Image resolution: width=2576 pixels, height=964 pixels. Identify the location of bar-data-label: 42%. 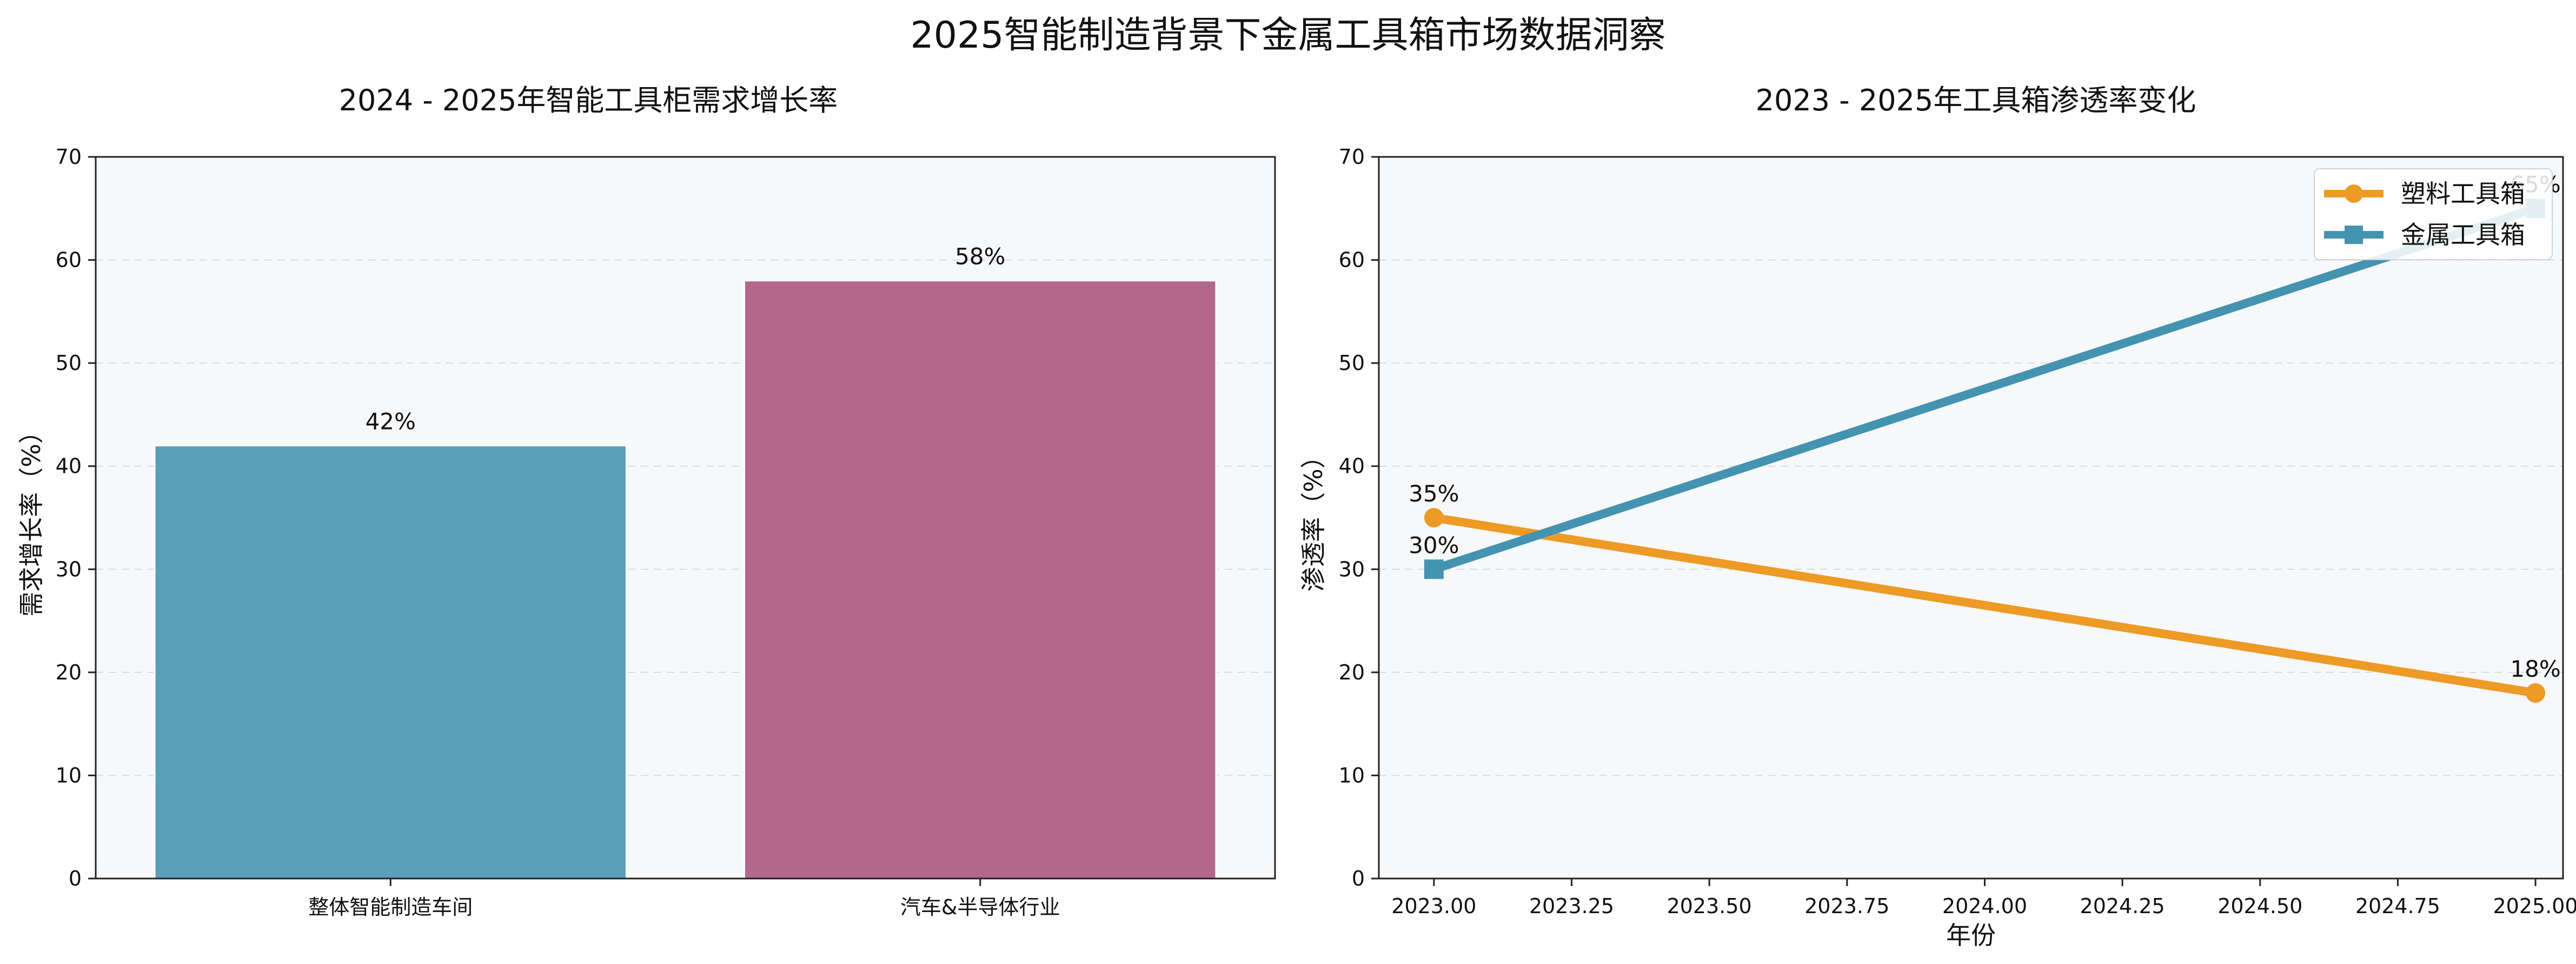
(391, 422).